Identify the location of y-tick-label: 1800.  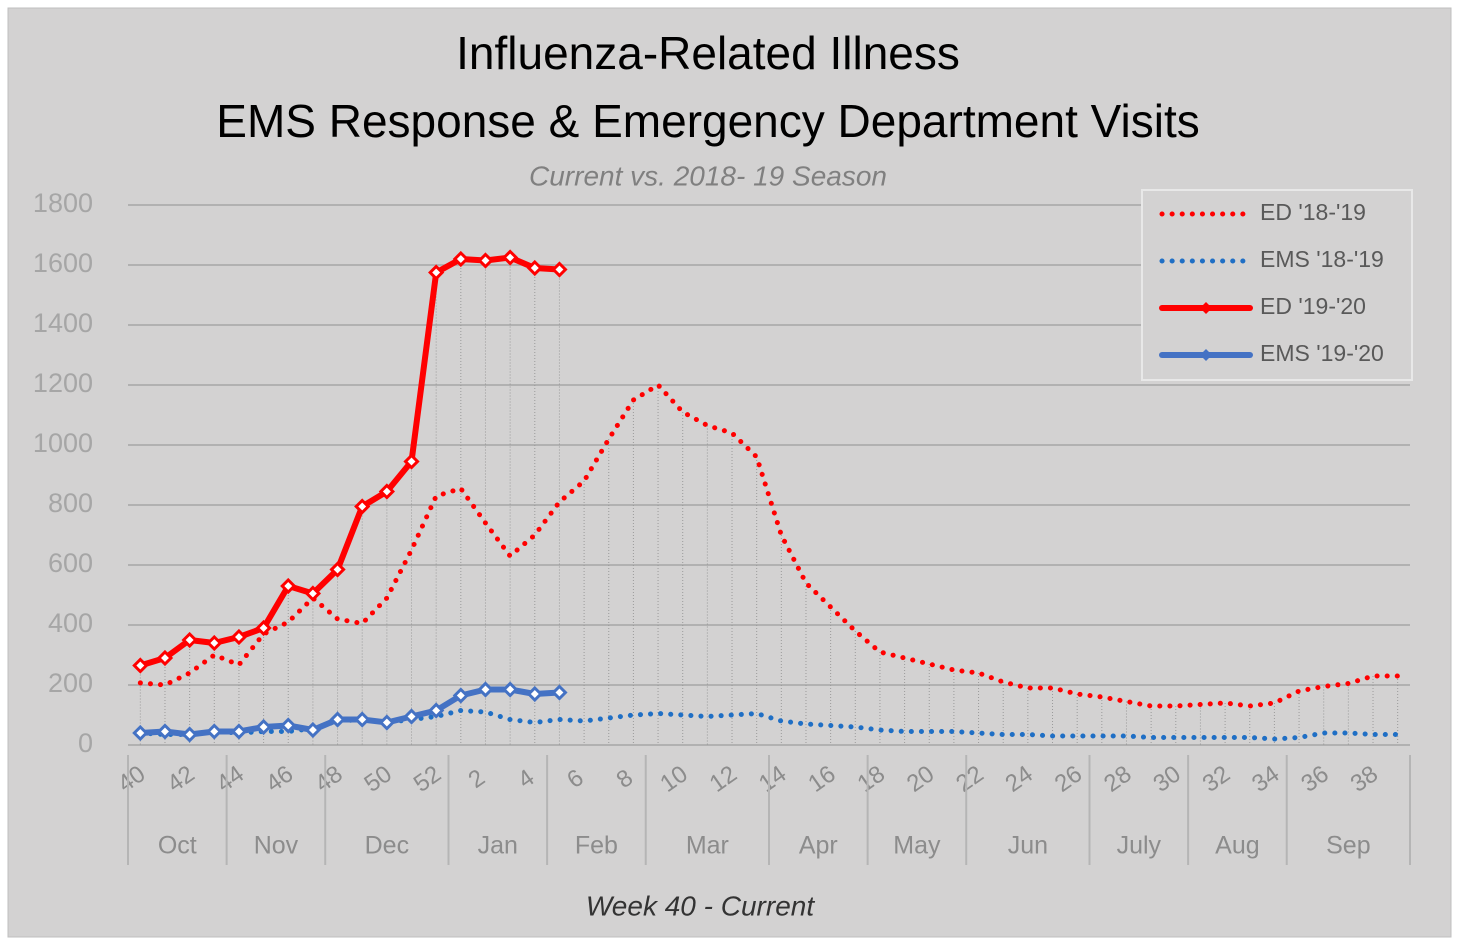
(63, 203).